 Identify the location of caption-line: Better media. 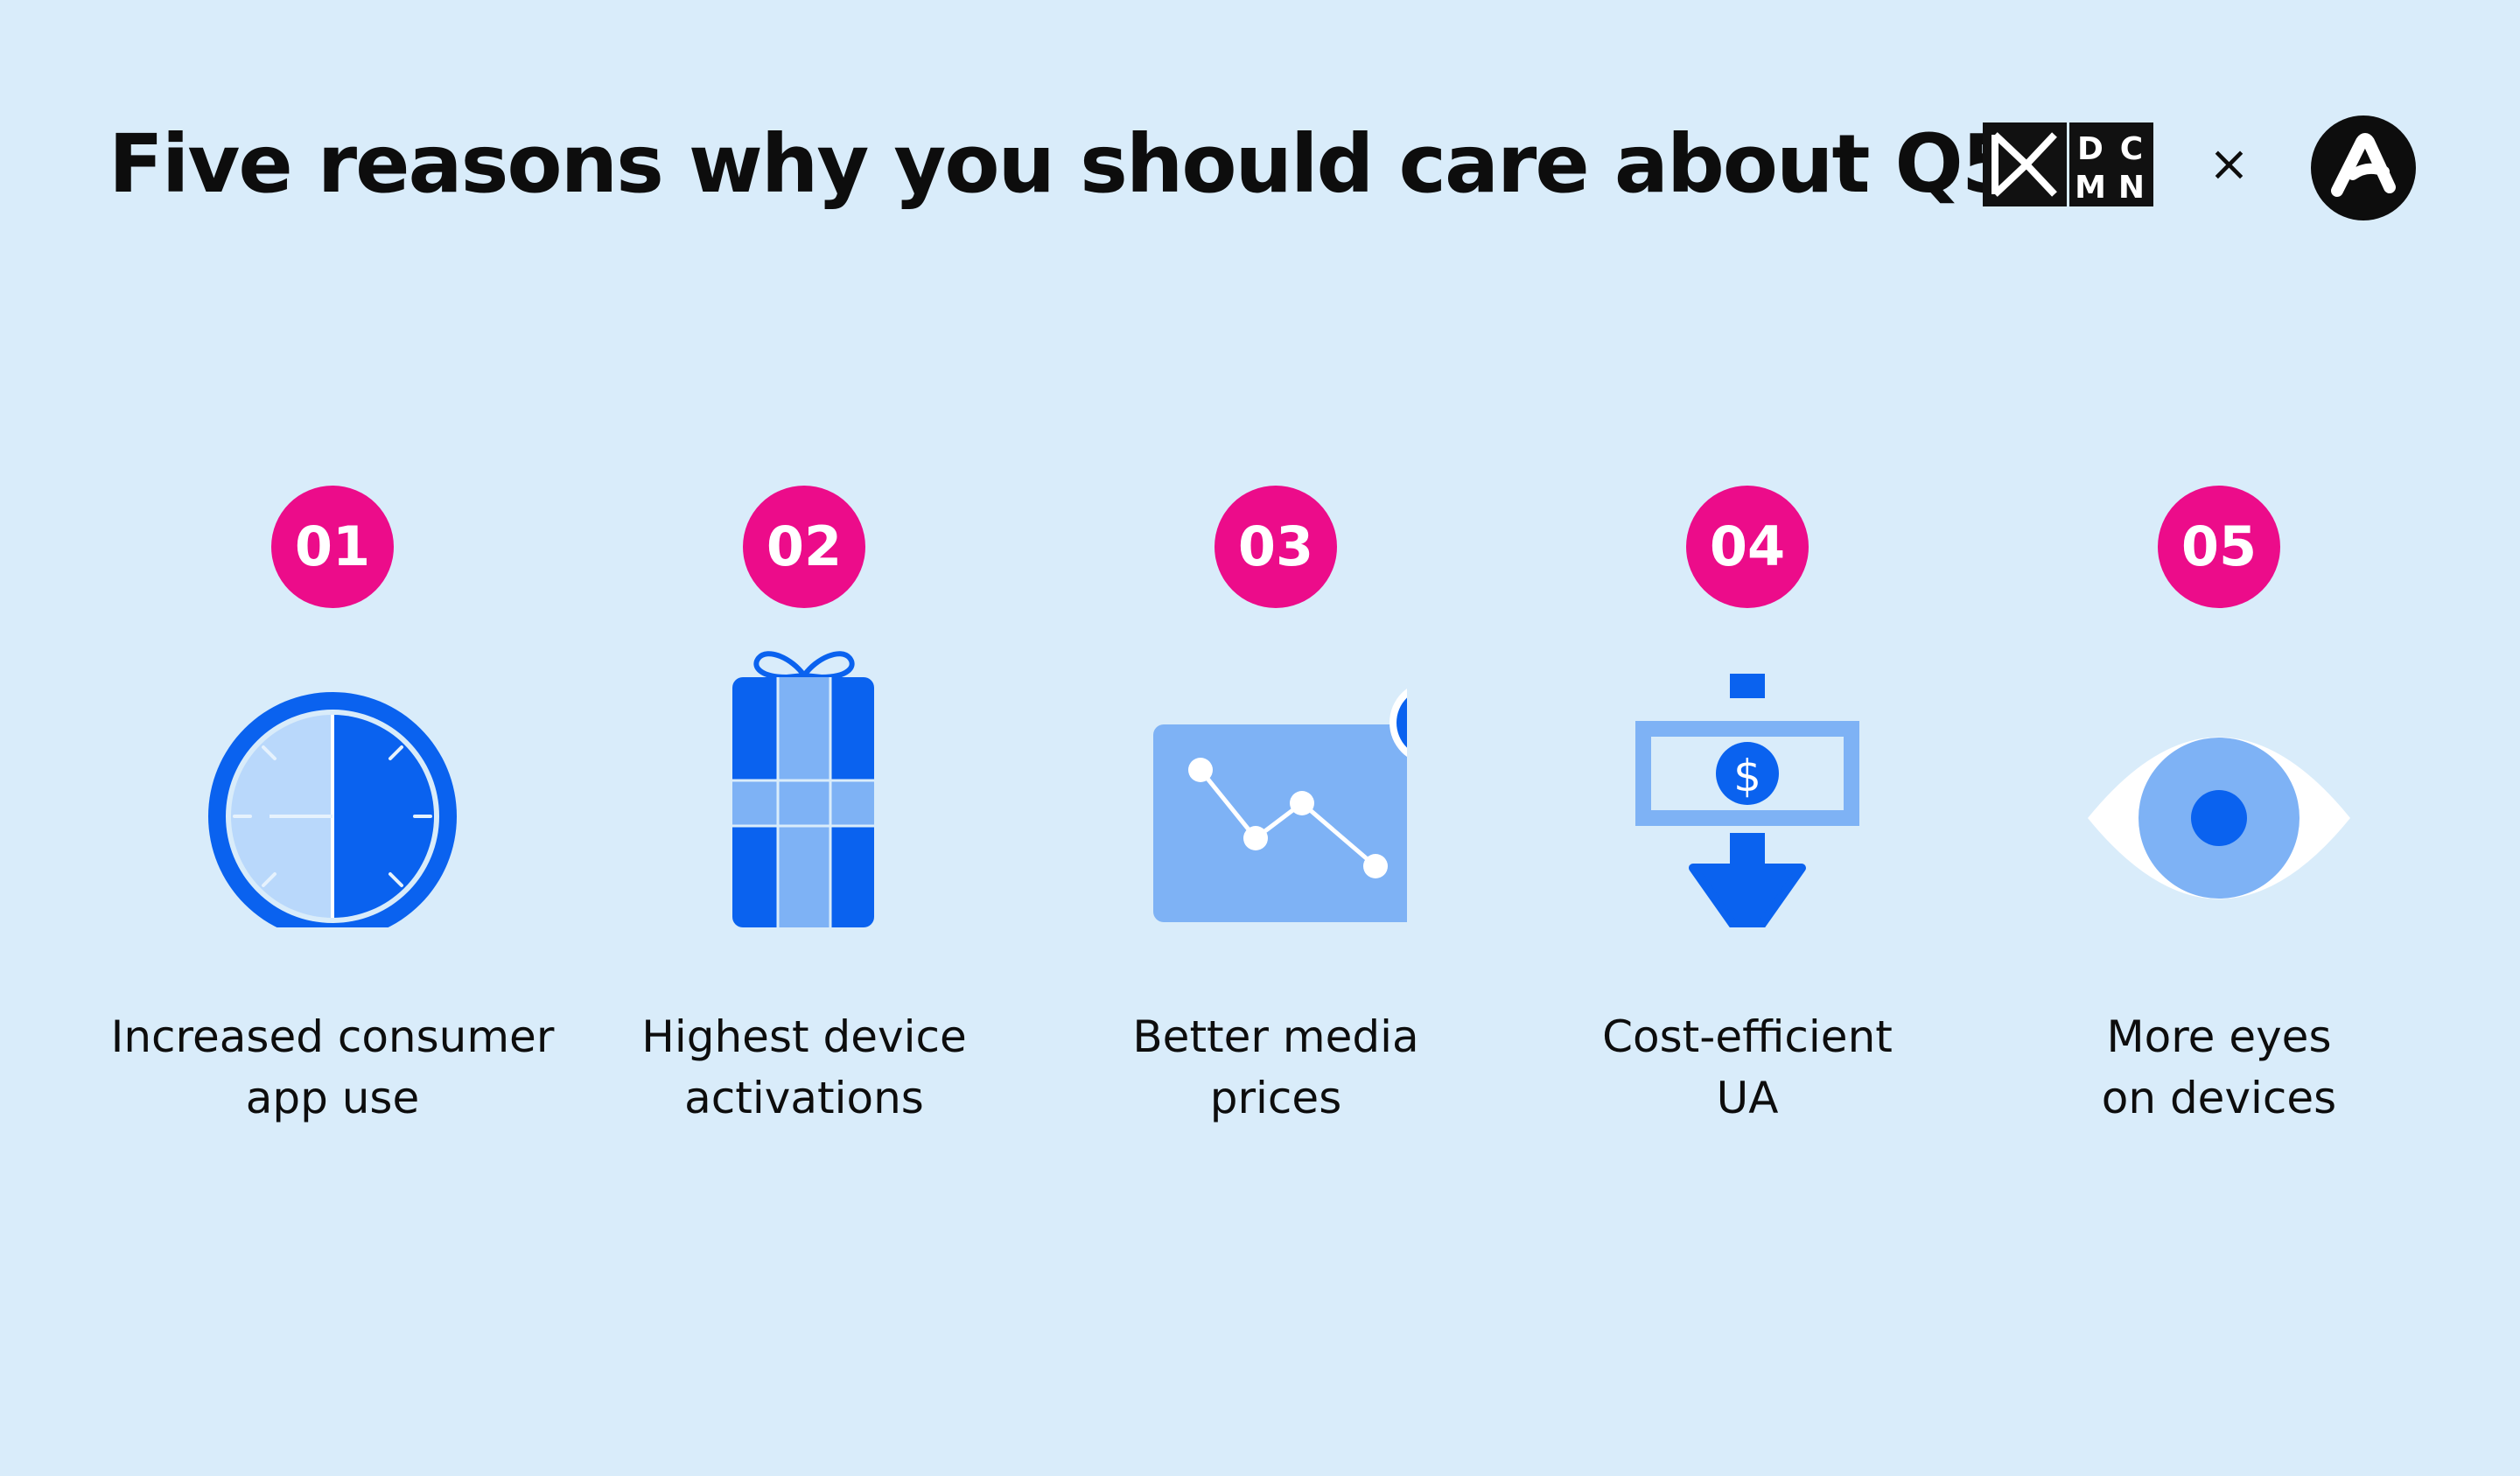
(1275, 1036).